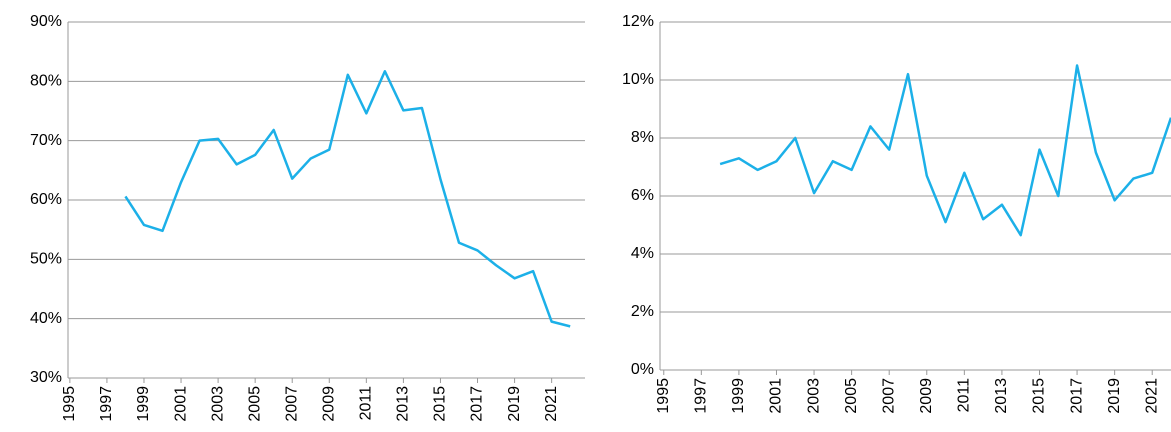 The height and width of the screenshot is (432, 1171). I want to click on y-tick-label: 10%, so click(638, 79).